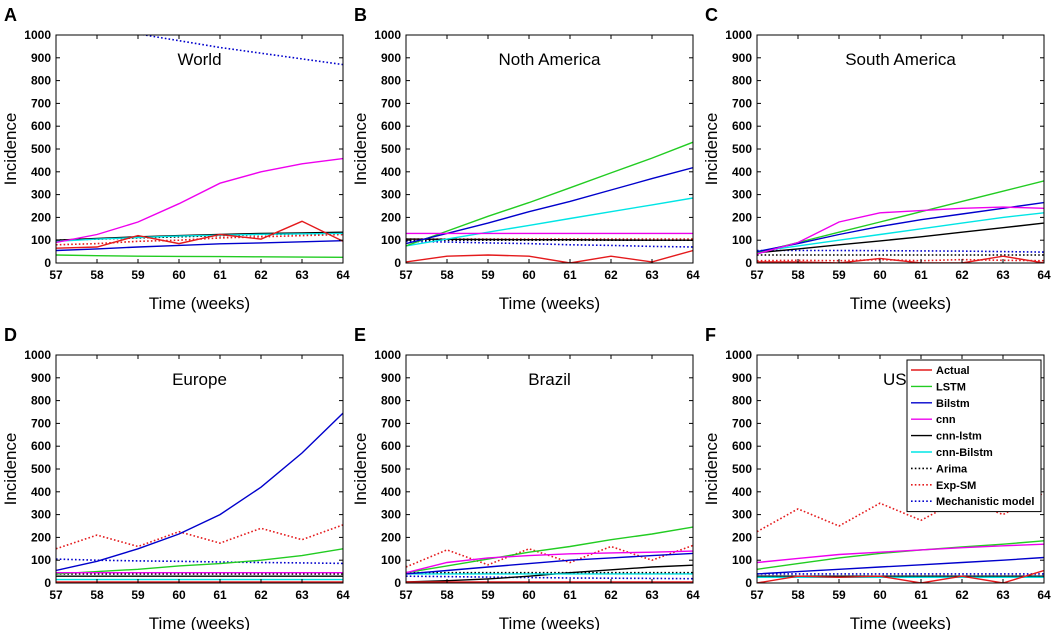 Image resolution: width=1056 pixels, height=630 pixels. What do you see at coordinates (549, 59) in the screenshot?
I see `panel-title: Noth America` at bounding box center [549, 59].